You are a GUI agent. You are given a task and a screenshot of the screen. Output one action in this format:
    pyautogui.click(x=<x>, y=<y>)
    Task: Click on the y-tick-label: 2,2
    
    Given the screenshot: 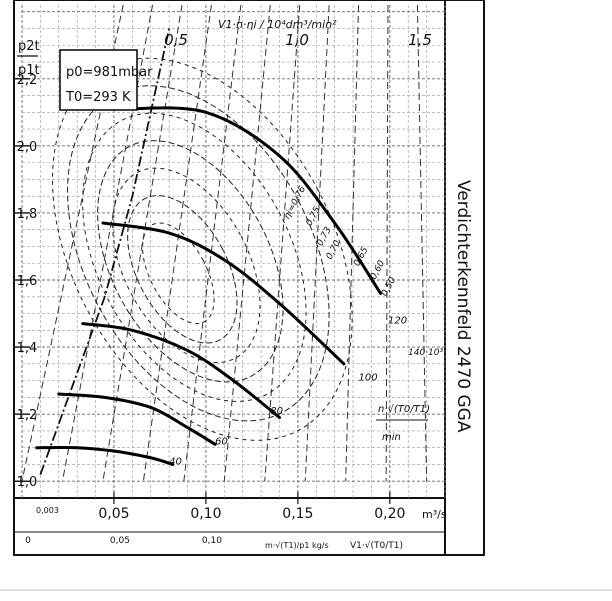 What is the action you would take?
    pyautogui.click(x=27, y=80)
    